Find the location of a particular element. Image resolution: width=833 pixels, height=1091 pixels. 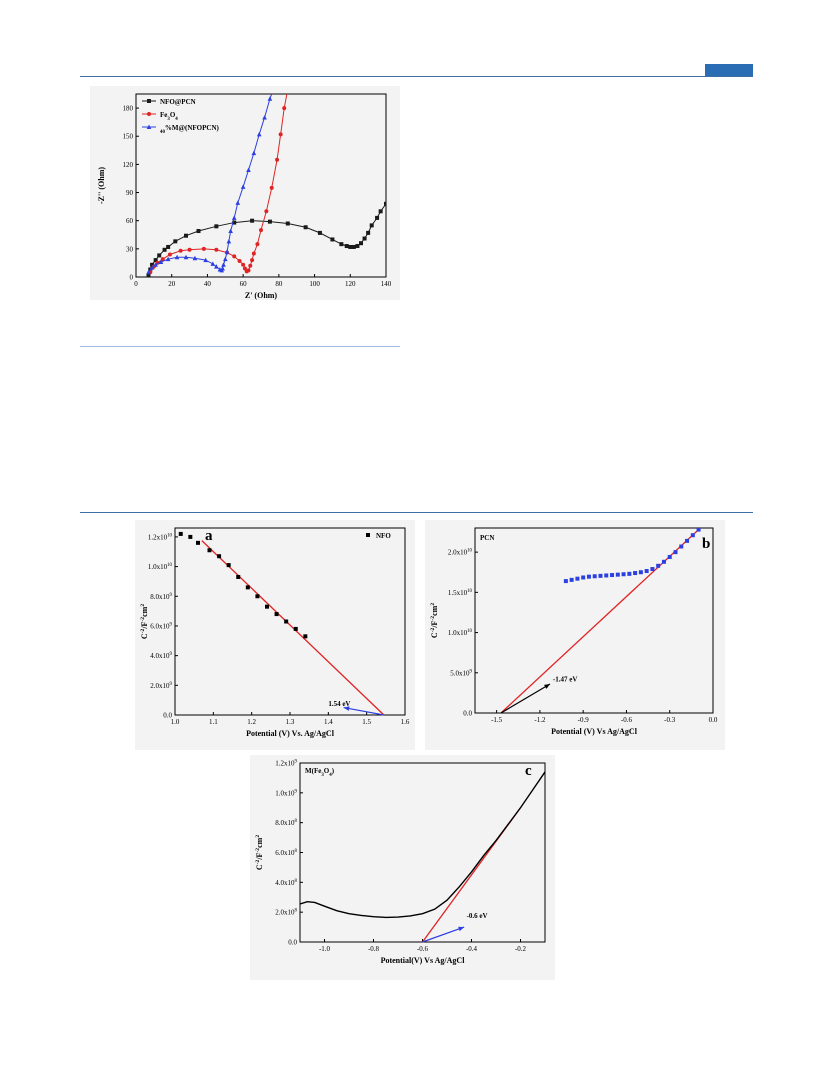

y-tick-label: 90 is located at coordinates (130, 193).